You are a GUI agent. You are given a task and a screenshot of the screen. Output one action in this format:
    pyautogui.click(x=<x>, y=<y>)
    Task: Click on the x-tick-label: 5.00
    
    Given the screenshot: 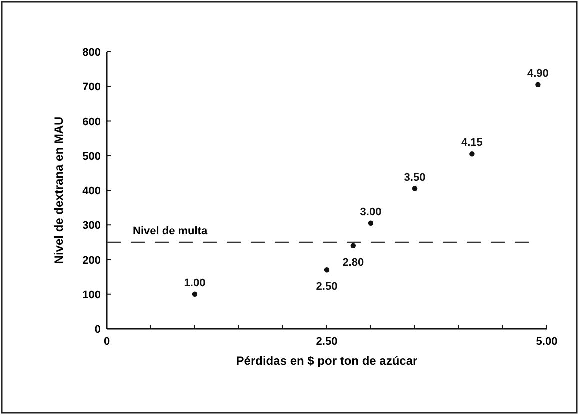 What is the action you would take?
    pyautogui.click(x=547, y=342)
    